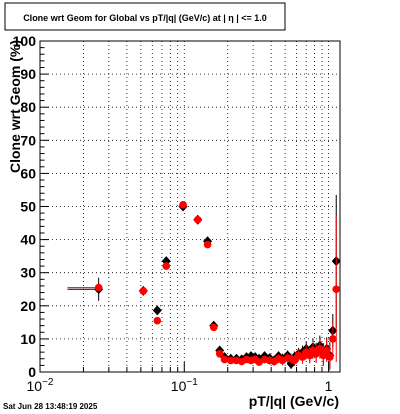  I want to click on y-tick-label: 30, so click(28, 273).